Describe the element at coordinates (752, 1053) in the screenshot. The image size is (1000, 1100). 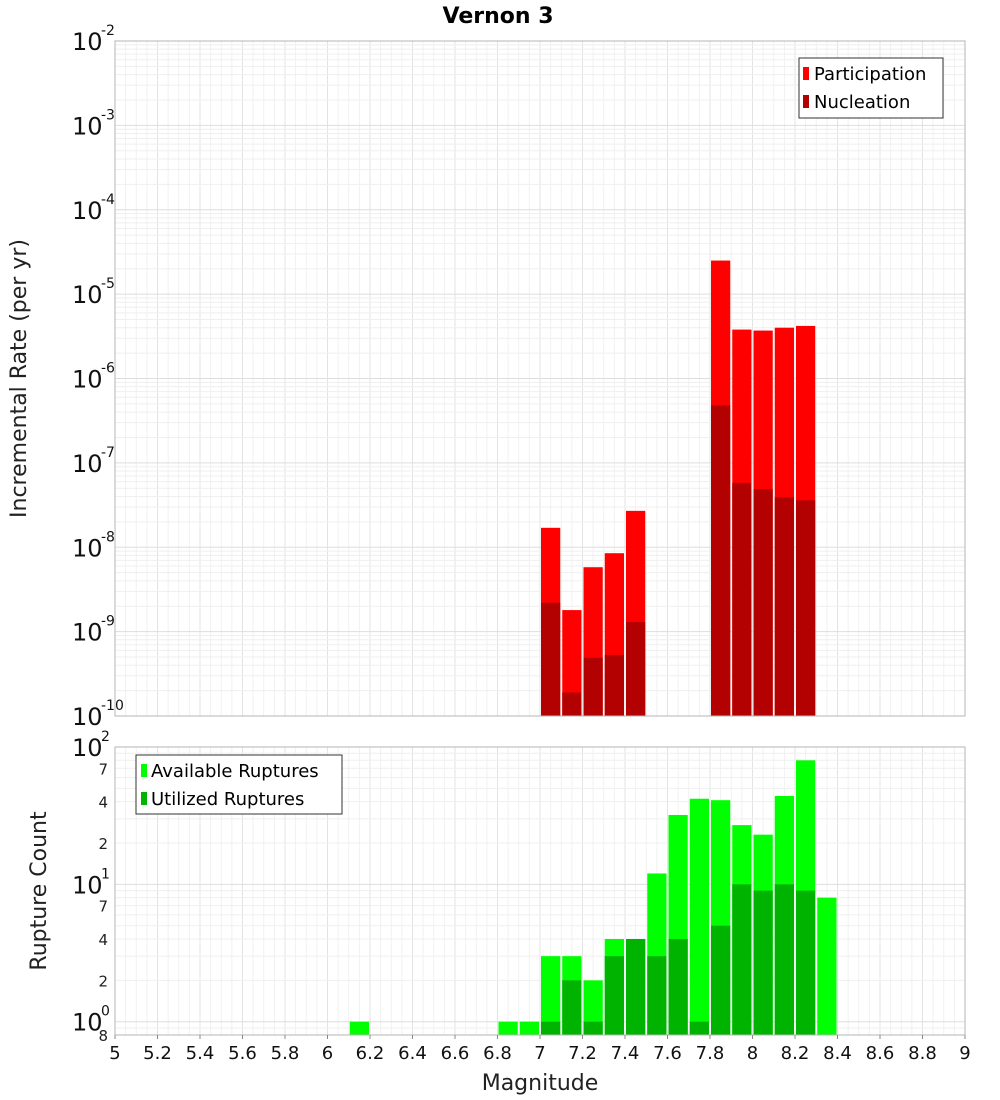
I see `x-tick-label: 8` at that location.